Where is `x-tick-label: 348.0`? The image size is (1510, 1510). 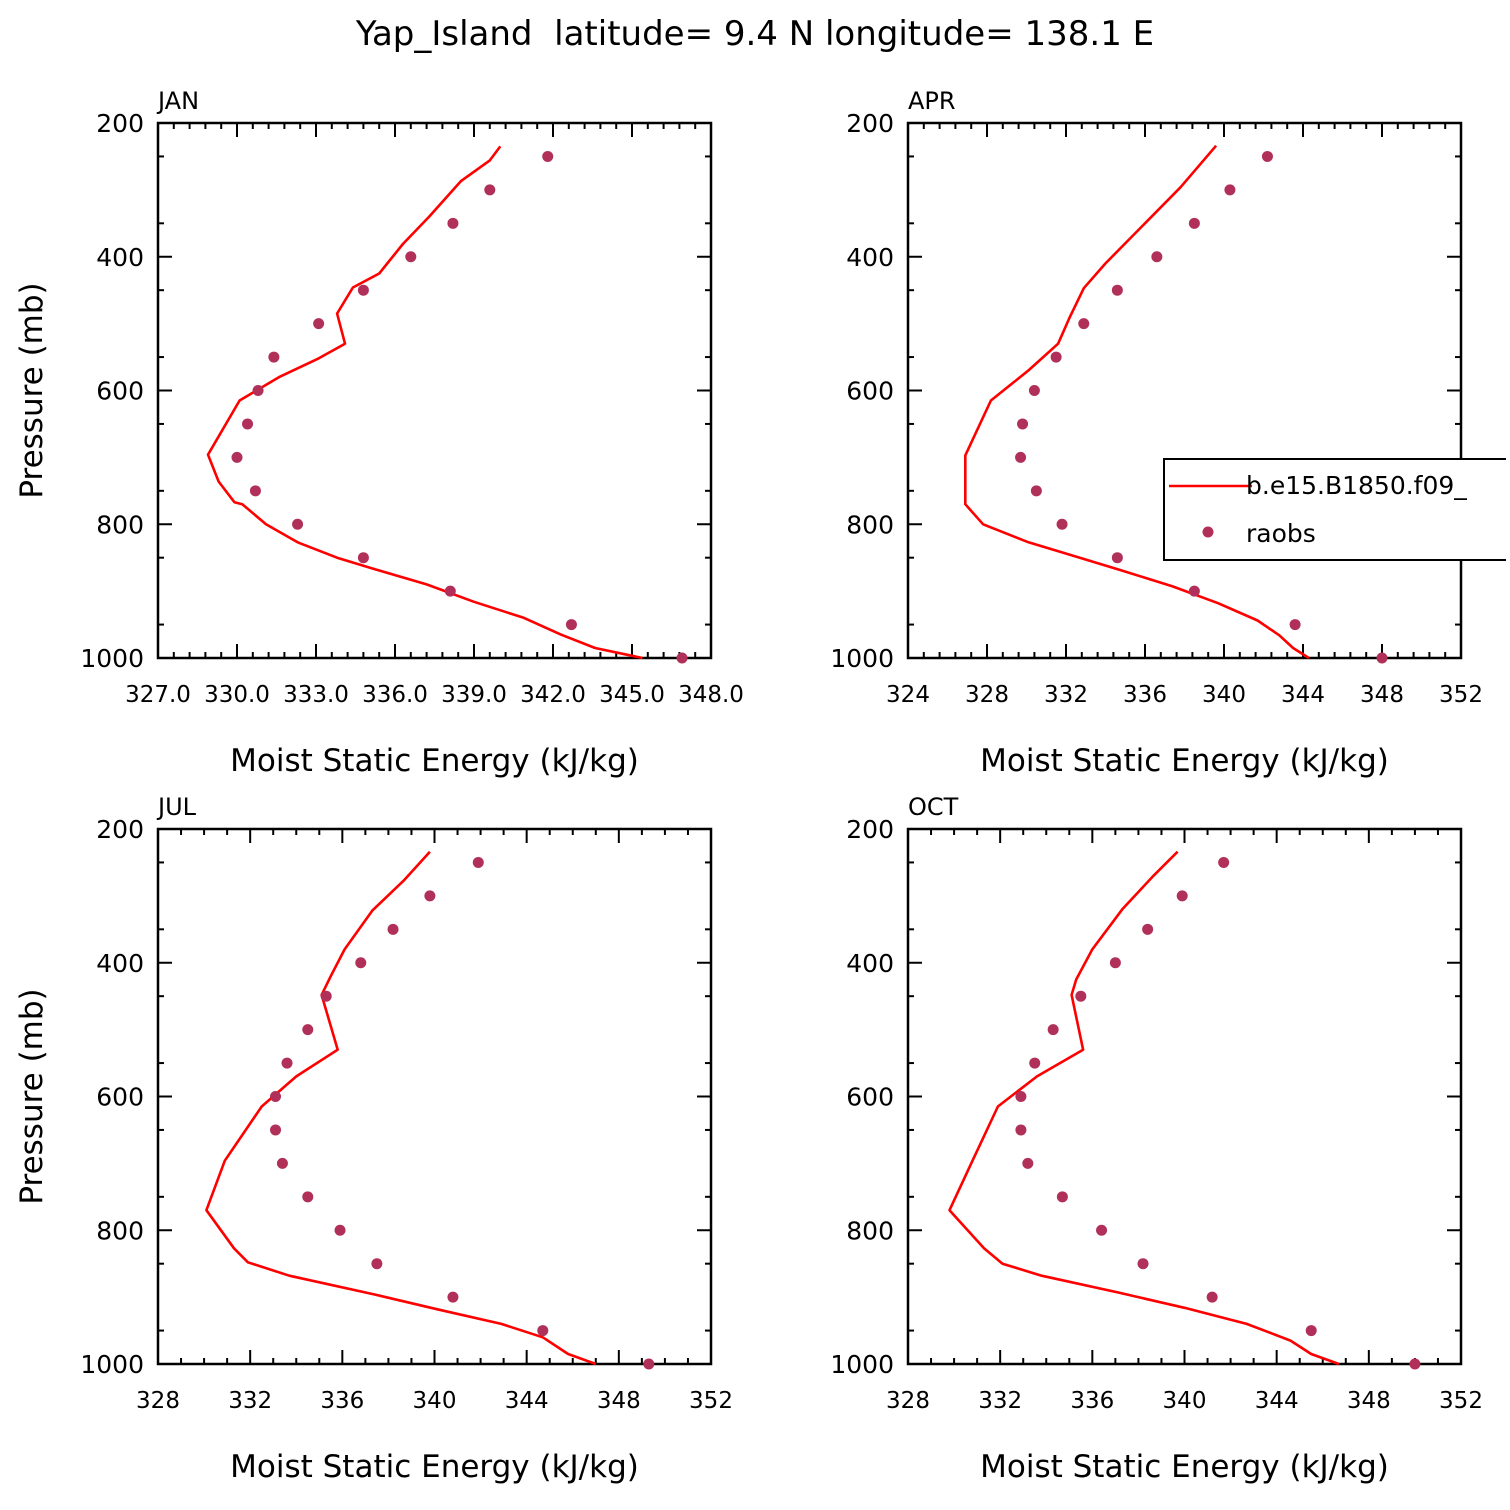
x-tick-label: 348.0 is located at coordinates (711, 695).